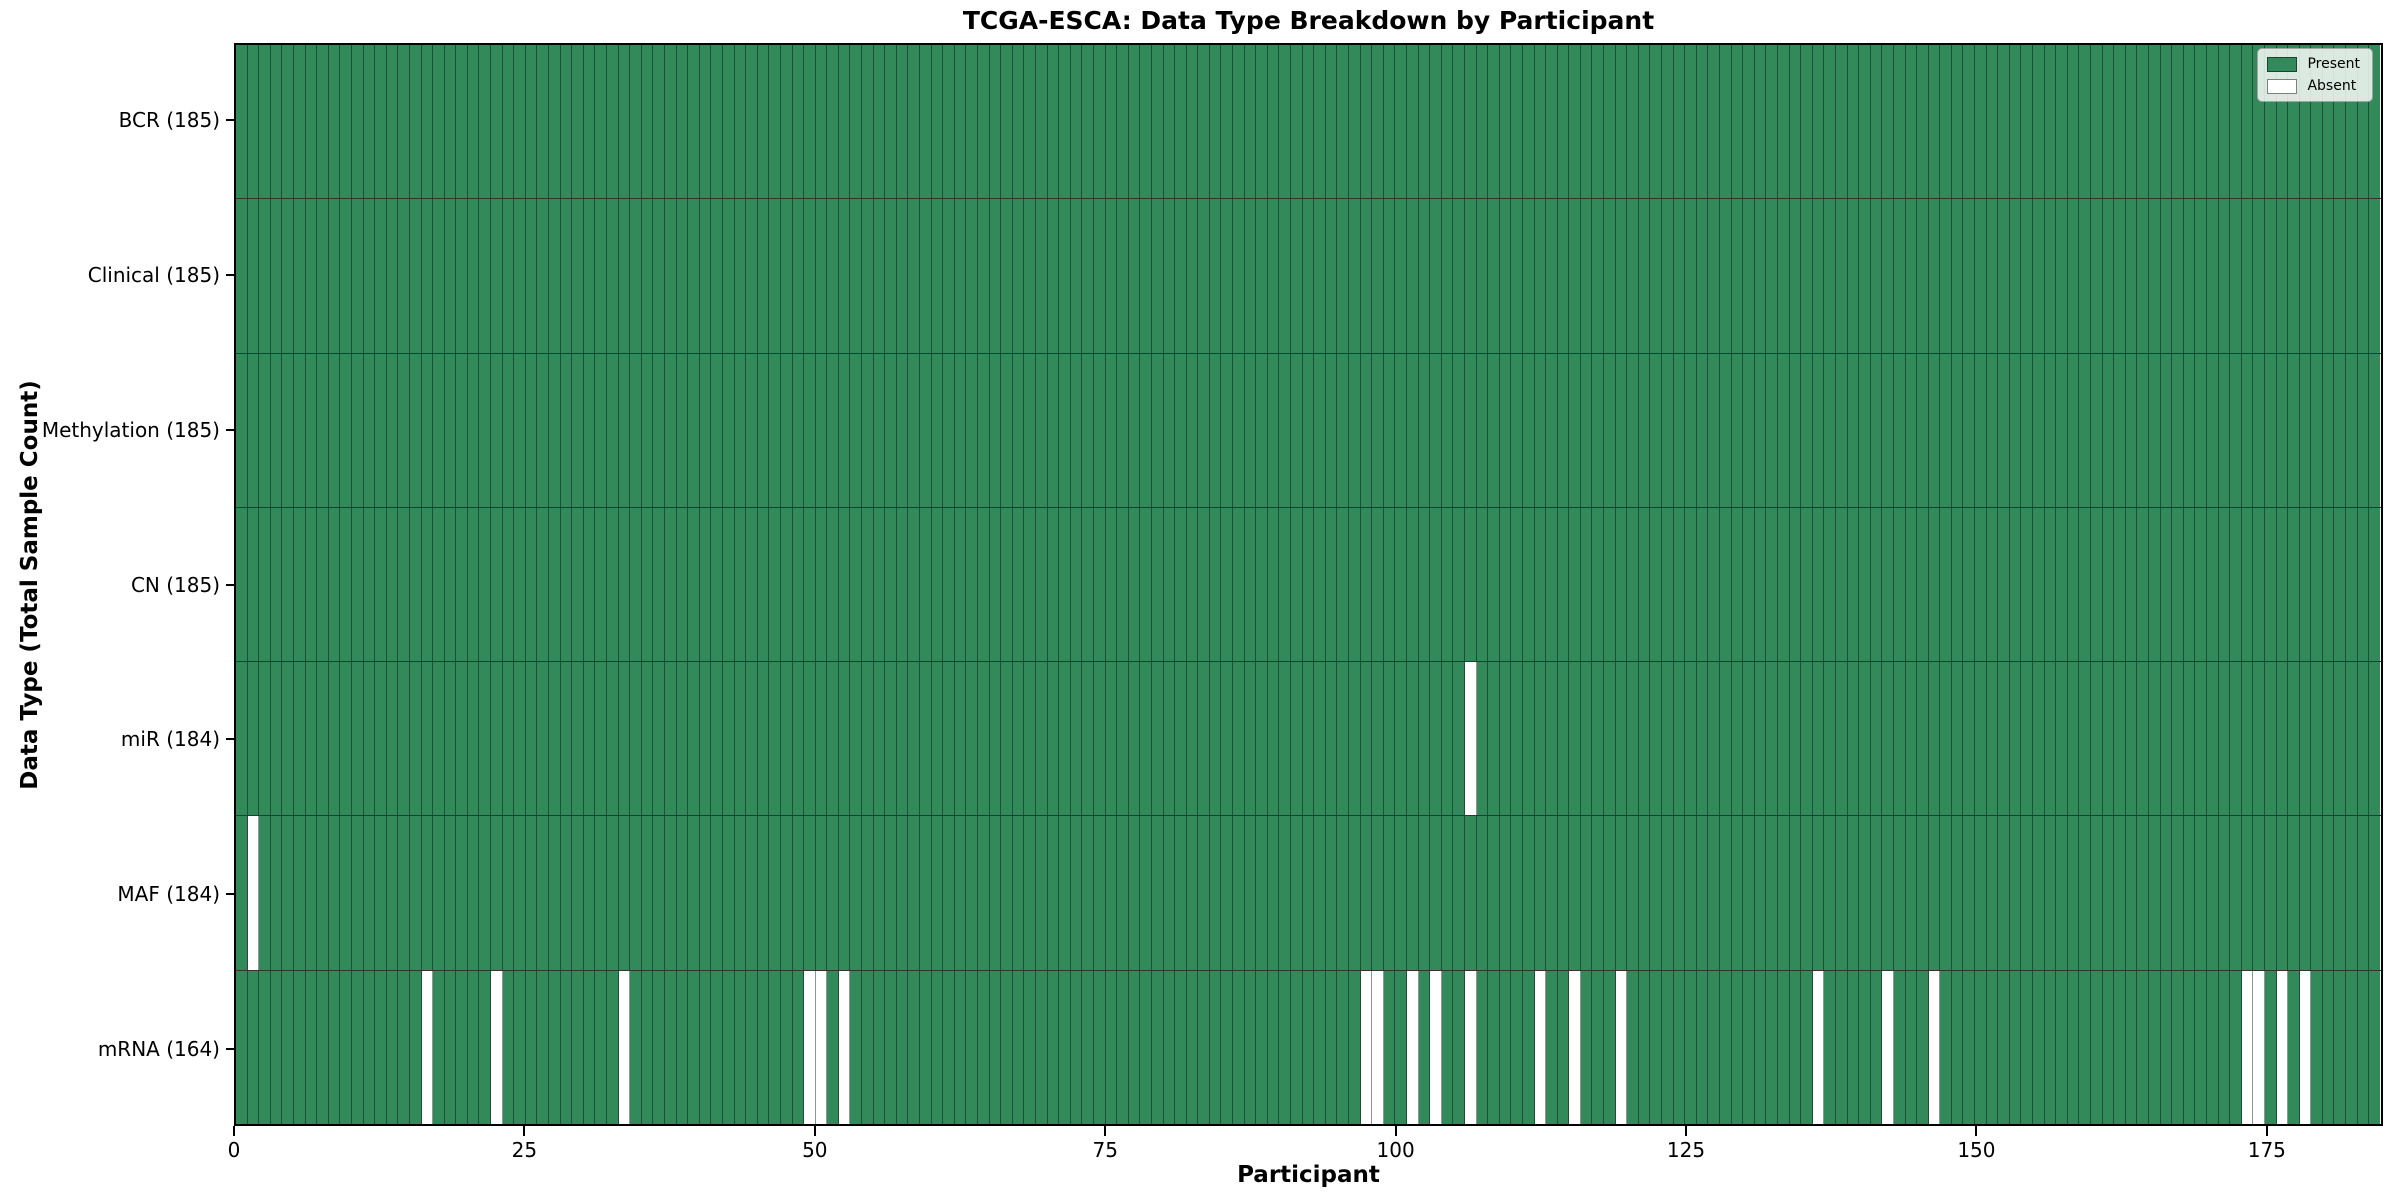 This screenshot has width=2400, height=1200. I want to click on cell-mRNA-p161, so click(2108, 1047).